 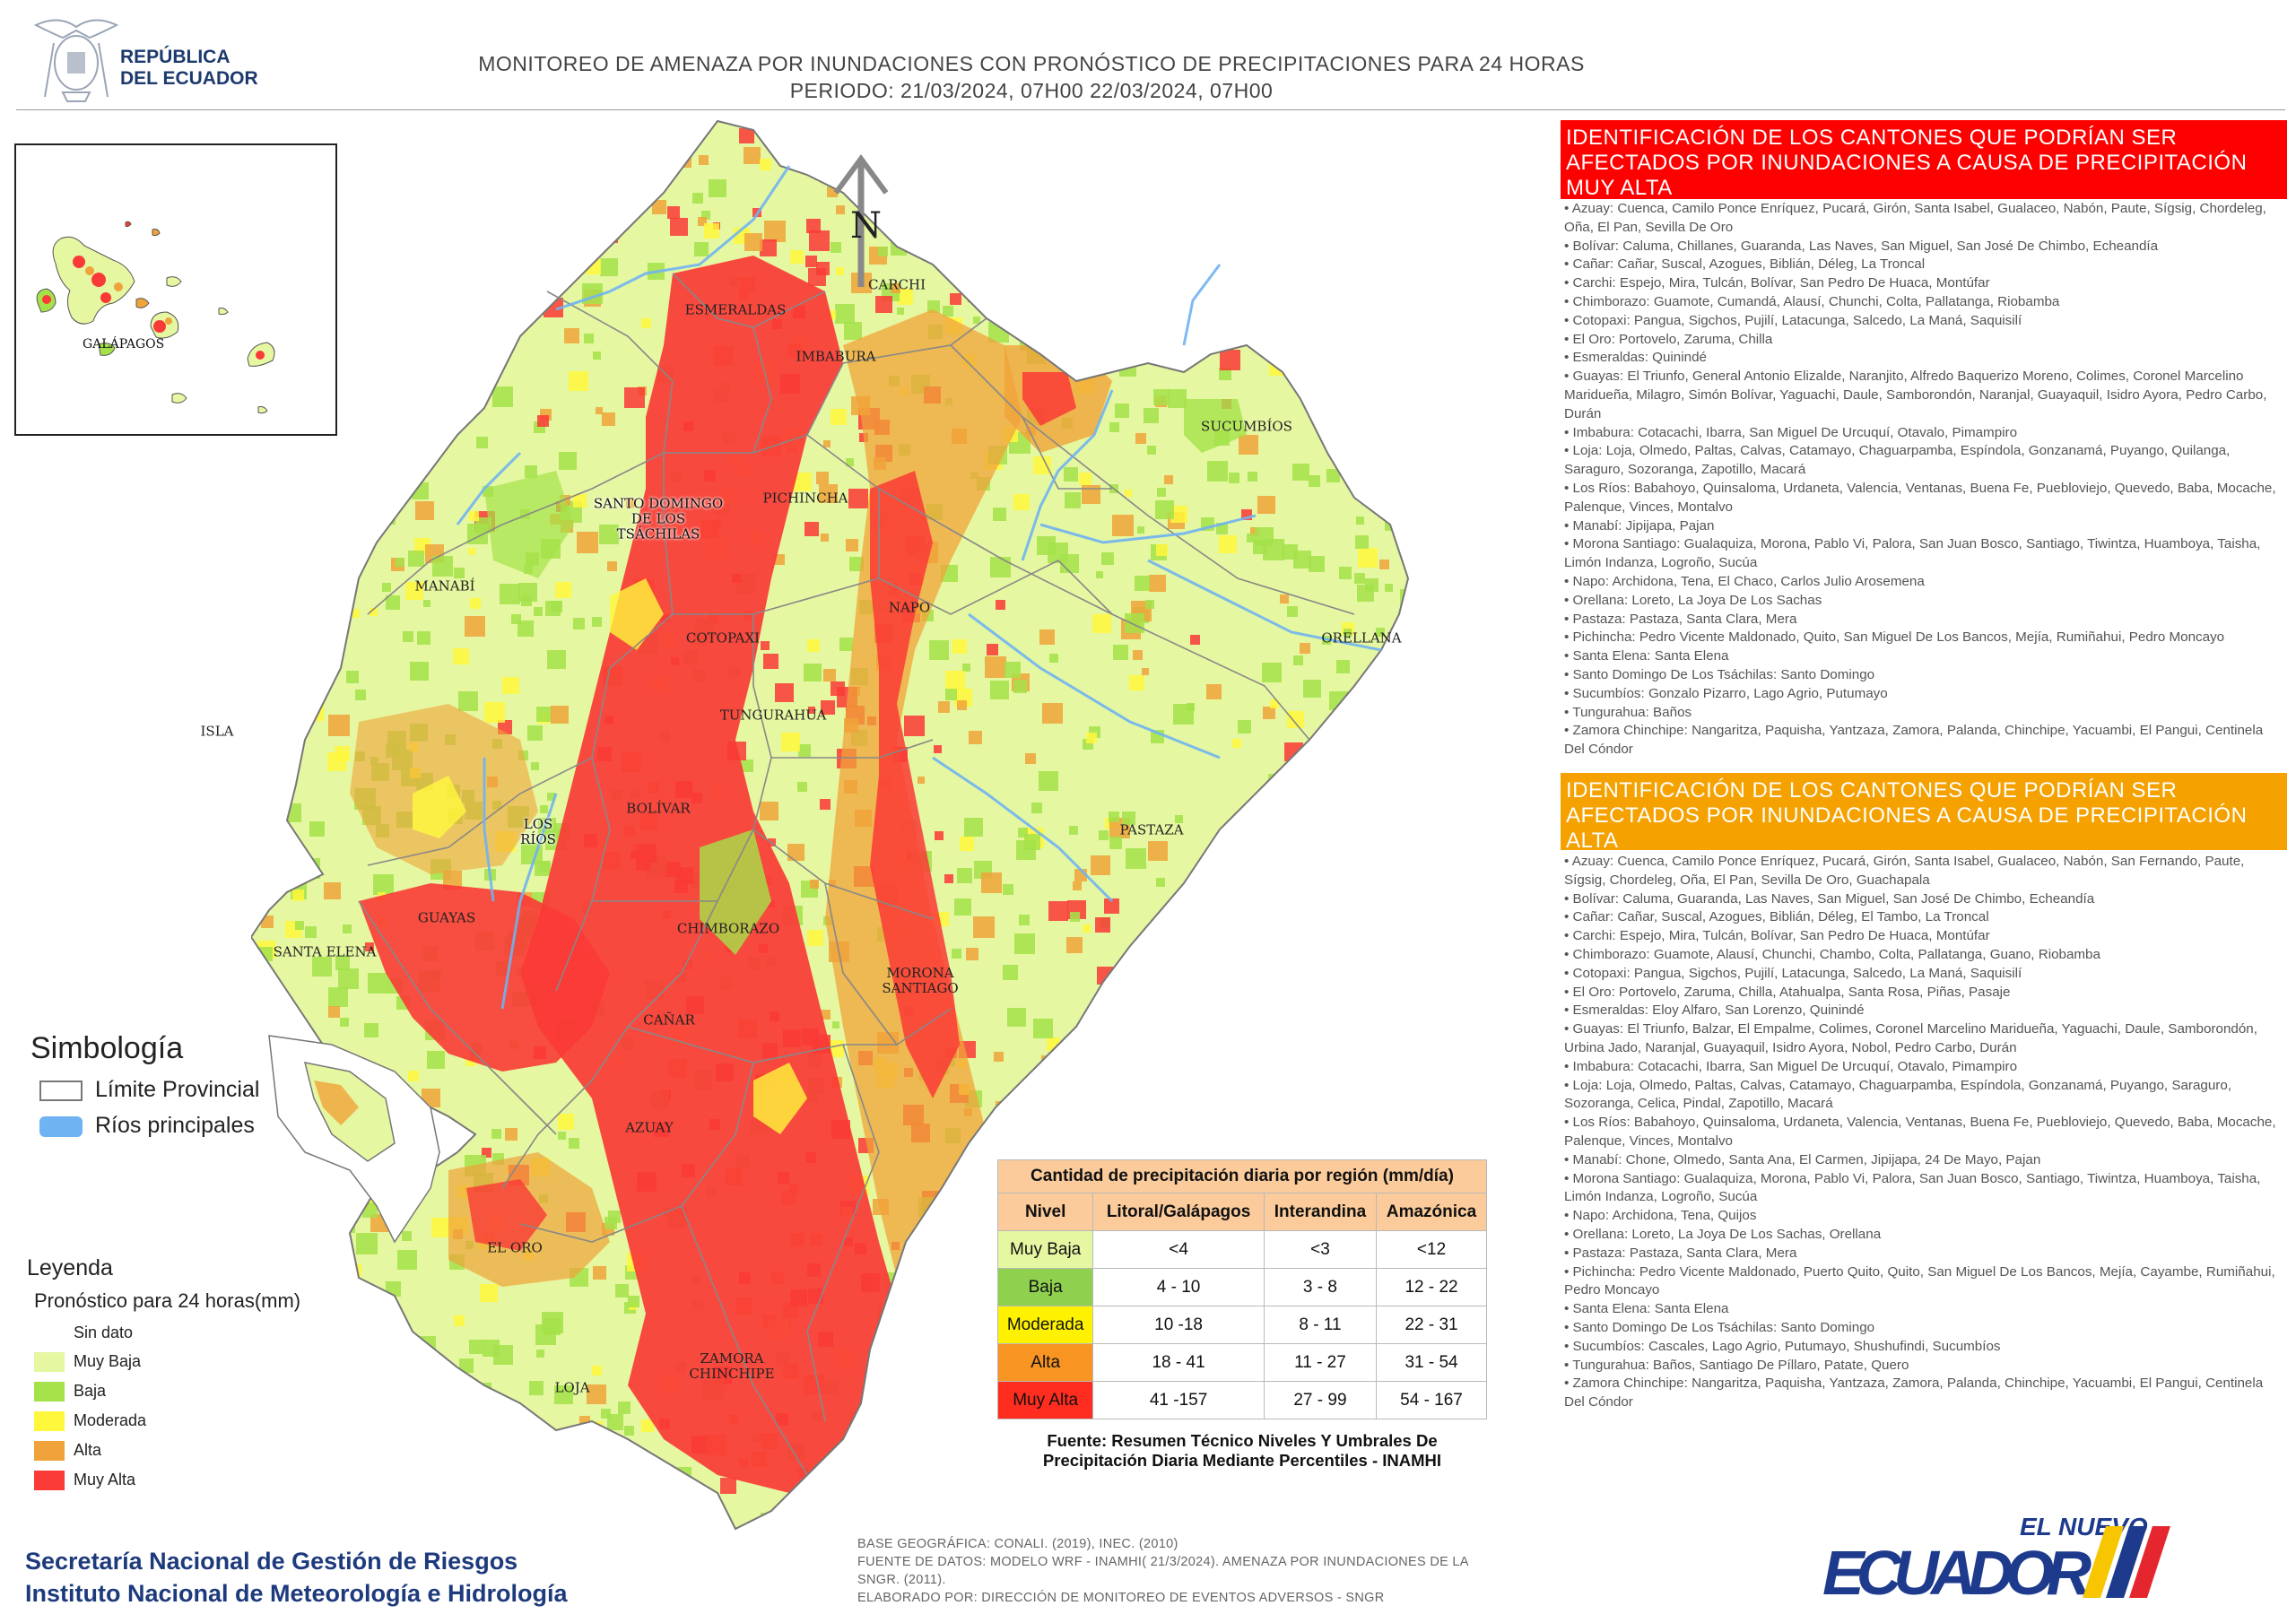 What do you see at coordinates (1431, 1325) in the screenshot?
I see `table-cell-amazonica: 22 - 31` at bounding box center [1431, 1325].